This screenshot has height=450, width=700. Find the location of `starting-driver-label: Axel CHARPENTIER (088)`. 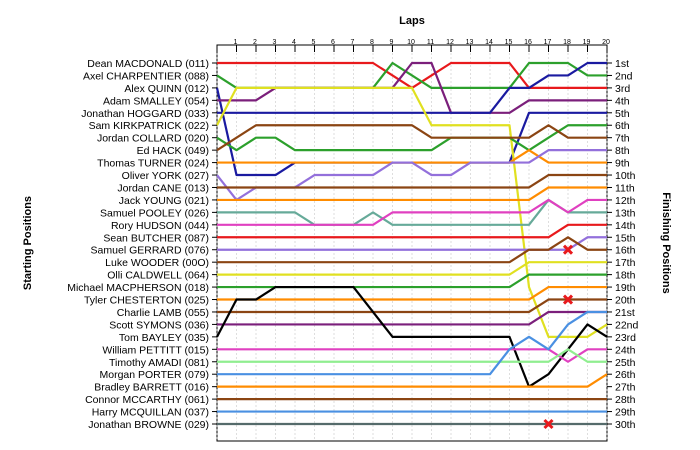

starting-driver-label: Axel CHARPENTIER (088) is located at coordinates (146, 76).